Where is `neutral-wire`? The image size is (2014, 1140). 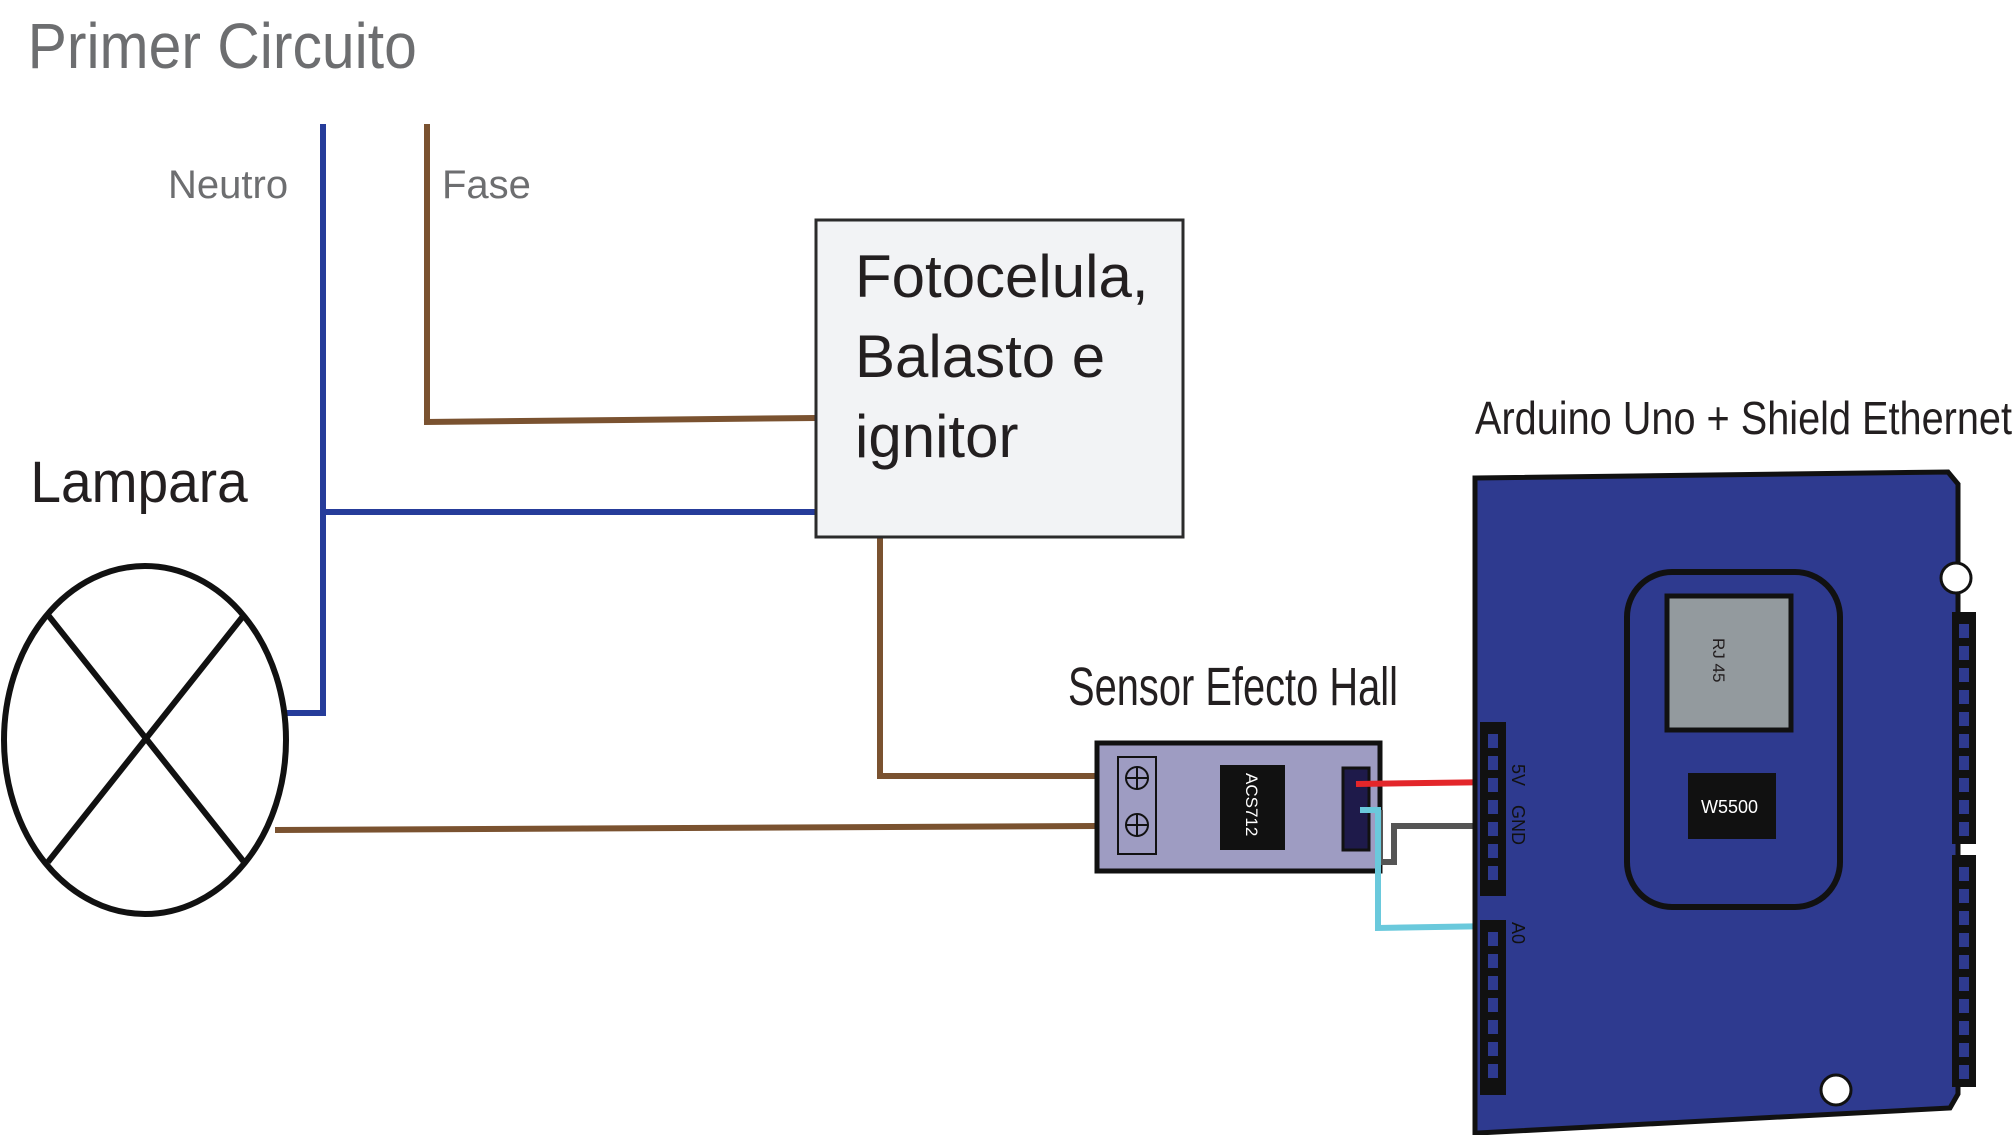 neutral-wire is located at coordinates (549, 420).